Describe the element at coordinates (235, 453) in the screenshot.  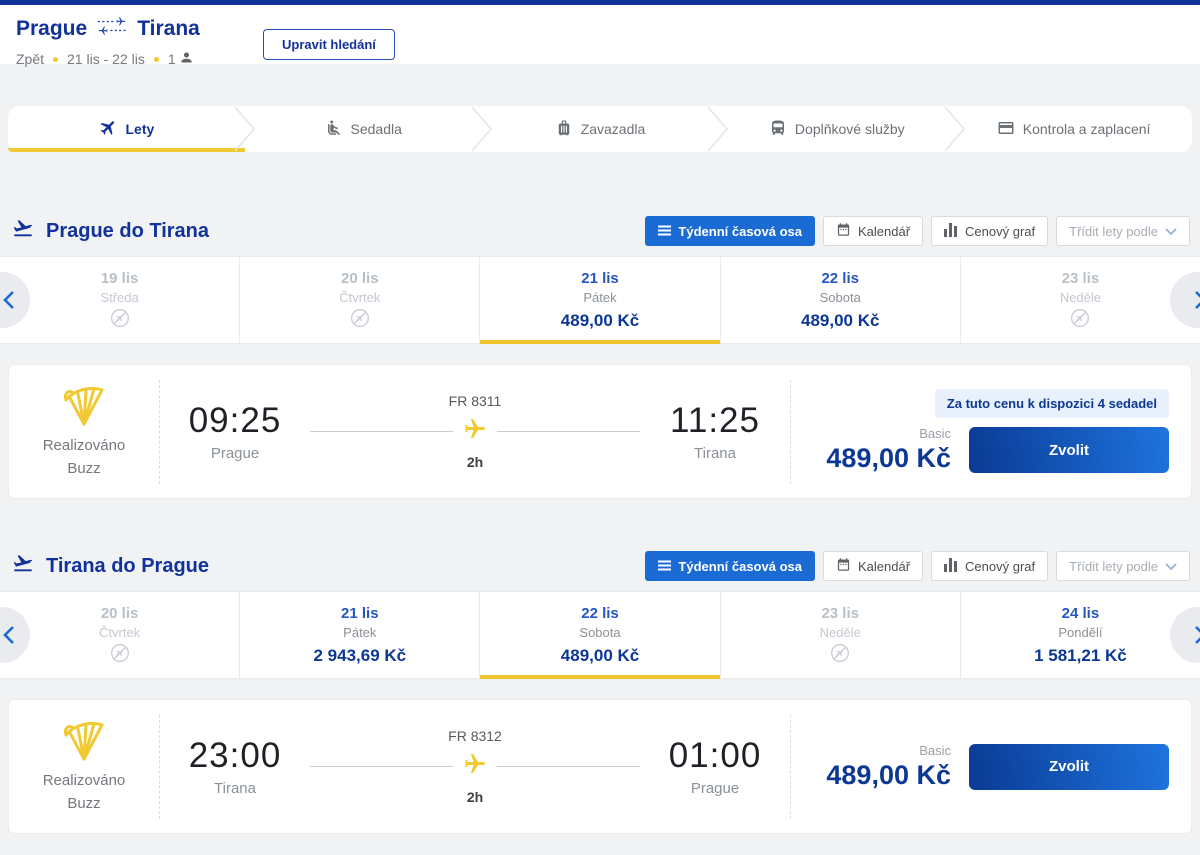
I see `departure-city: Prague` at that location.